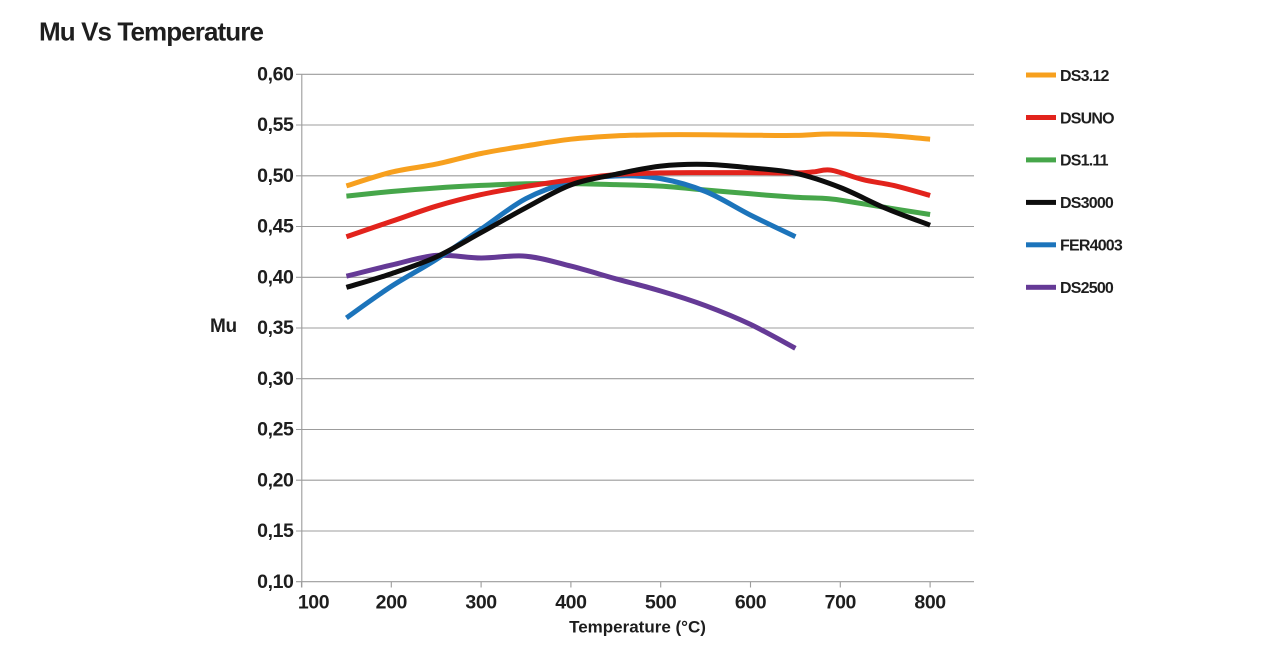 The height and width of the screenshot is (668, 1280). What do you see at coordinates (571, 603) in the screenshot?
I see `svg-text: 400` at bounding box center [571, 603].